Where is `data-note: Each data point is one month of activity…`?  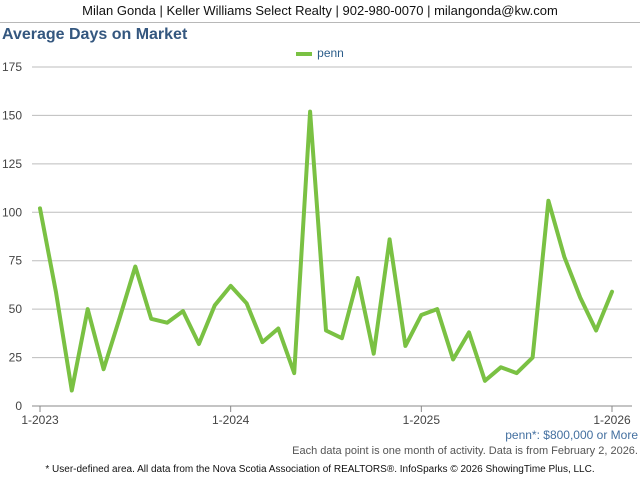 data-note: Each data point is one month of activity… is located at coordinates (465, 451).